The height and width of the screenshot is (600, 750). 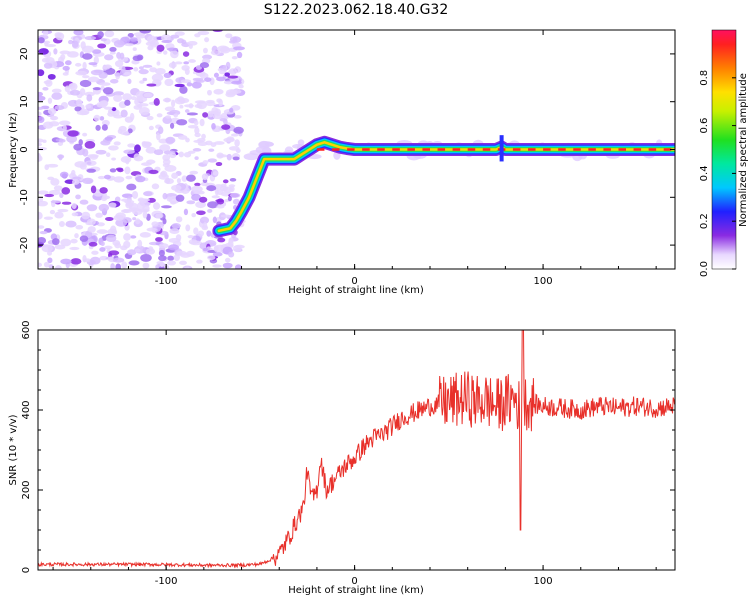 What do you see at coordinates (543, 281) in the screenshot?
I see `x-tick-label: 100` at bounding box center [543, 281].